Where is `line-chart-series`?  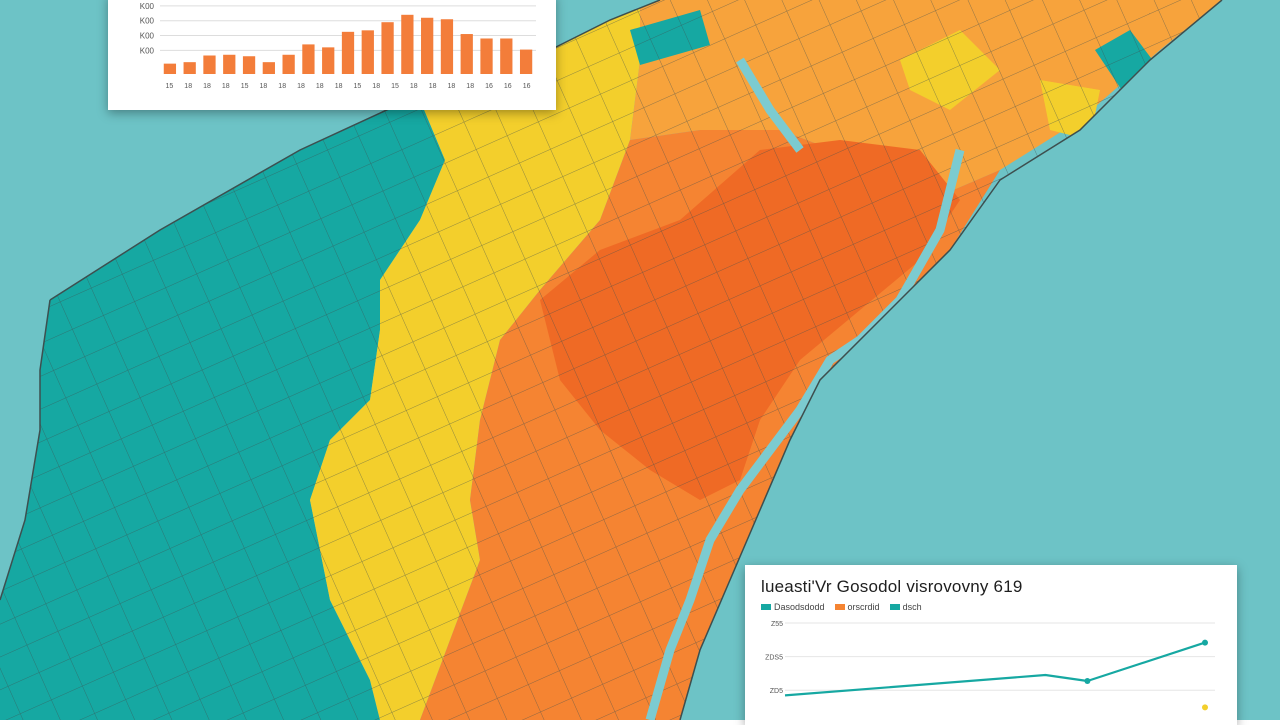
line-chart-series is located at coordinates (996, 675).